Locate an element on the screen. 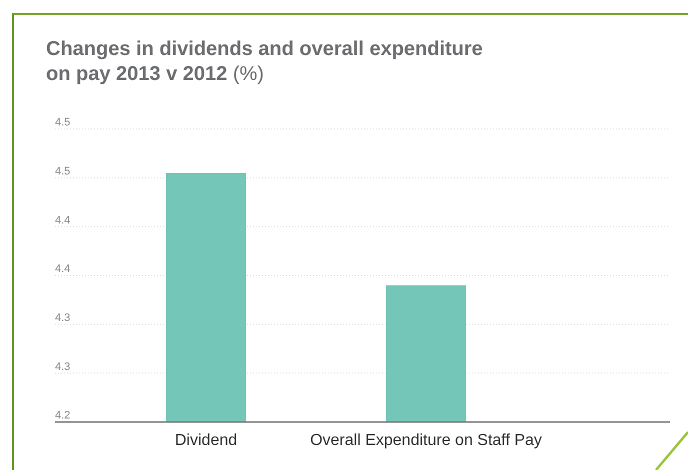 Image resolution: width=688 pixels, height=470 pixels. chart-title: Changes in dividends and overall expenditure on pay 2013 v 2012 (%) is located at coordinates (264, 61).